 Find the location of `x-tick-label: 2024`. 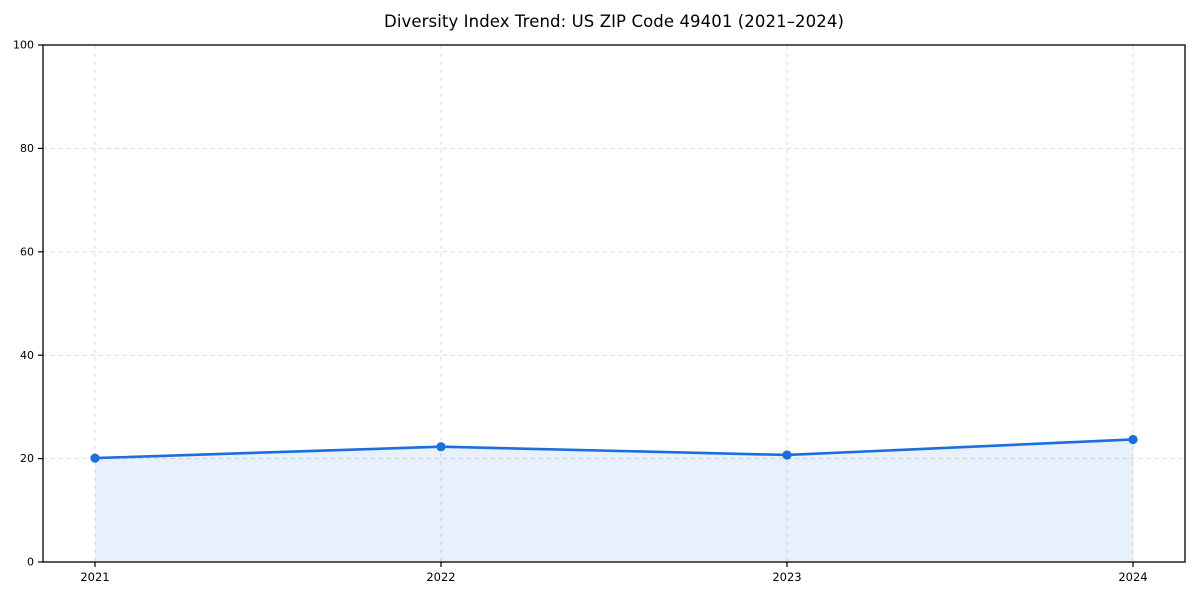

x-tick-label: 2024 is located at coordinates (1132, 577).